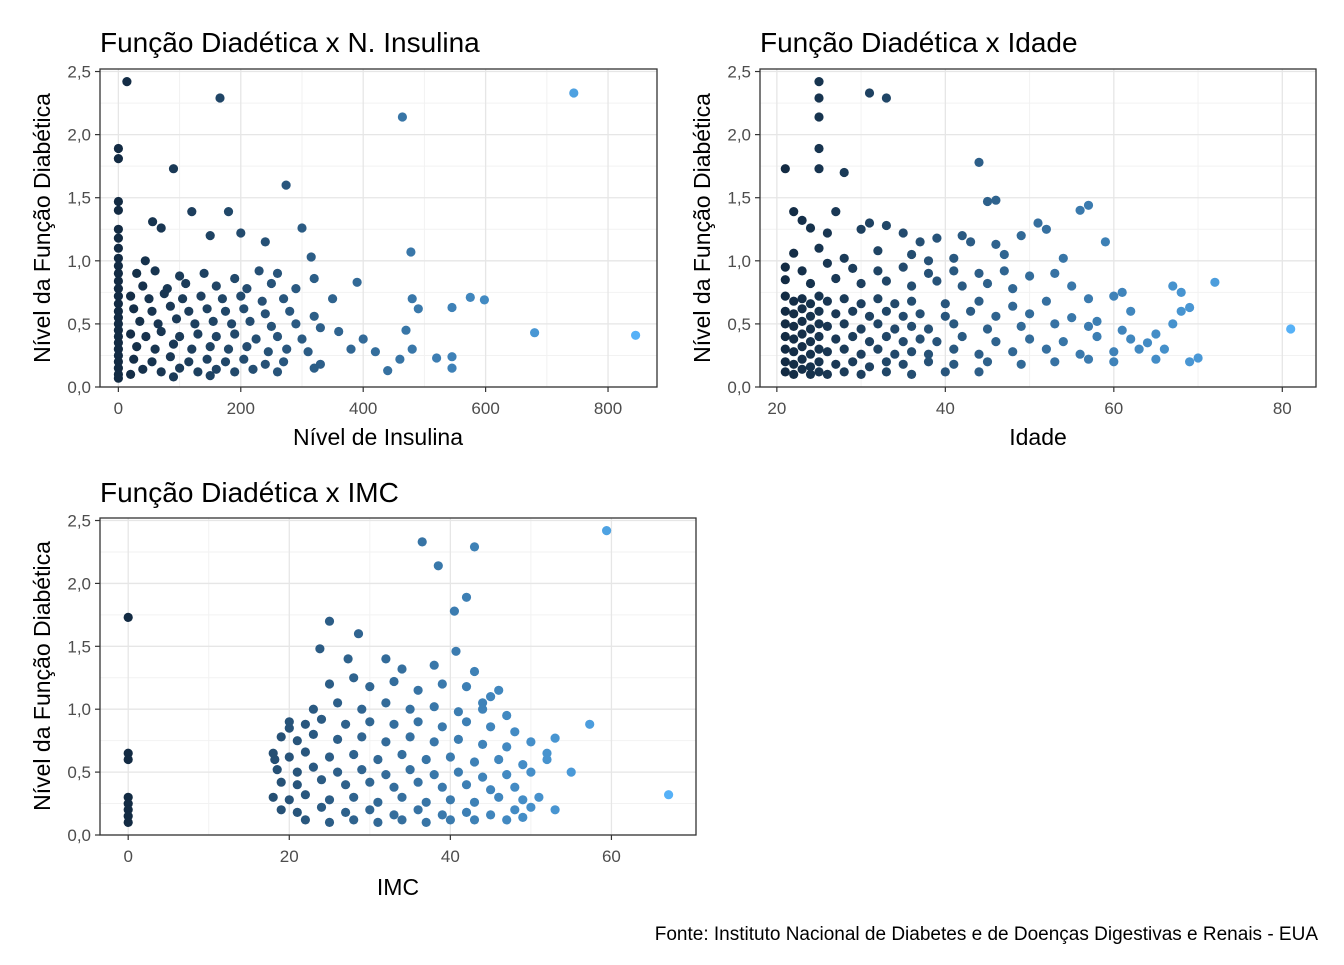 The width and height of the screenshot is (1344, 965). What do you see at coordinates (398, 887) in the screenshot?
I see `x-axis-label: IMC` at bounding box center [398, 887].